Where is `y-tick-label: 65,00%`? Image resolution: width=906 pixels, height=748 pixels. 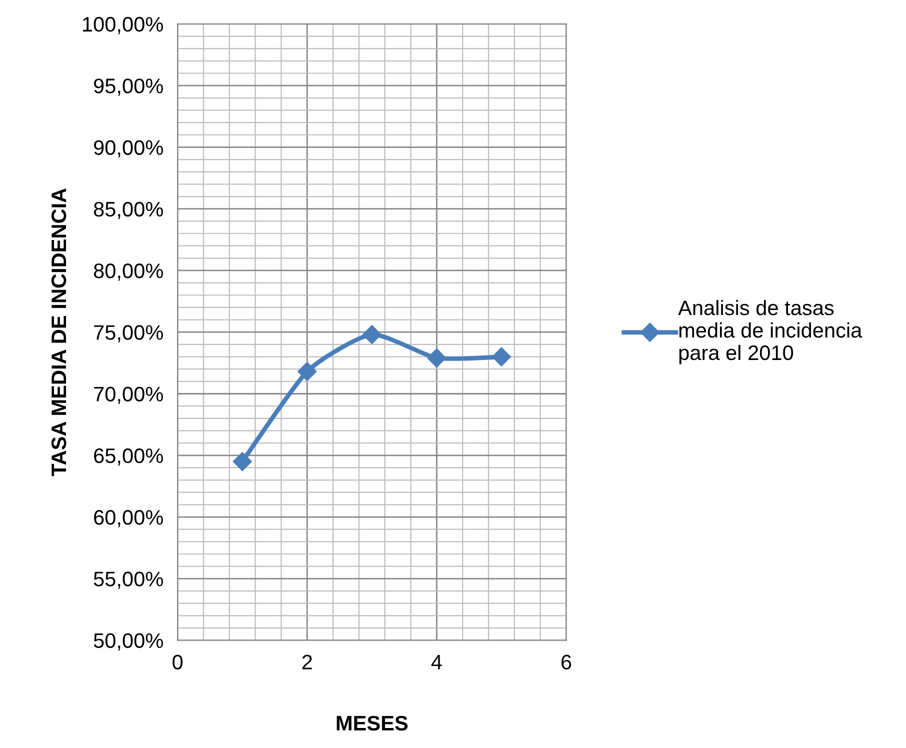 y-tick-label: 65,00% is located at coordinates (128, 457).